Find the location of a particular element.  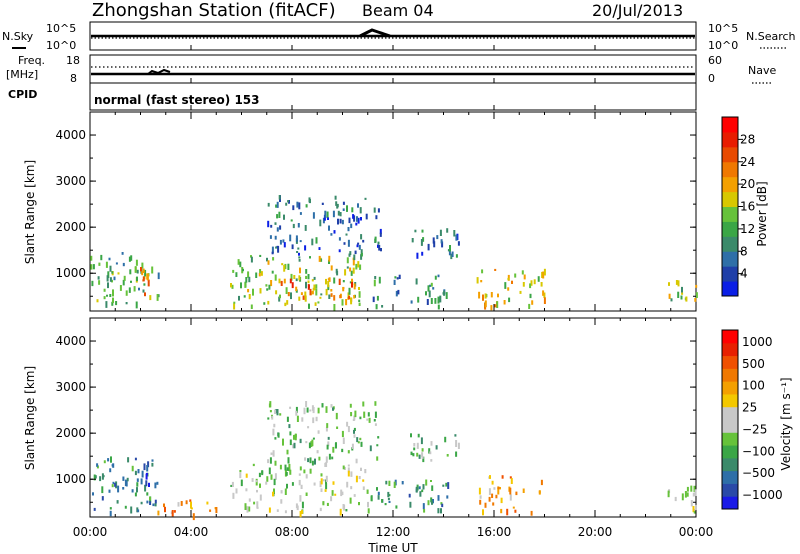

velocity-colorbar-tick-label: 100 is located at coordinates (753, 386).